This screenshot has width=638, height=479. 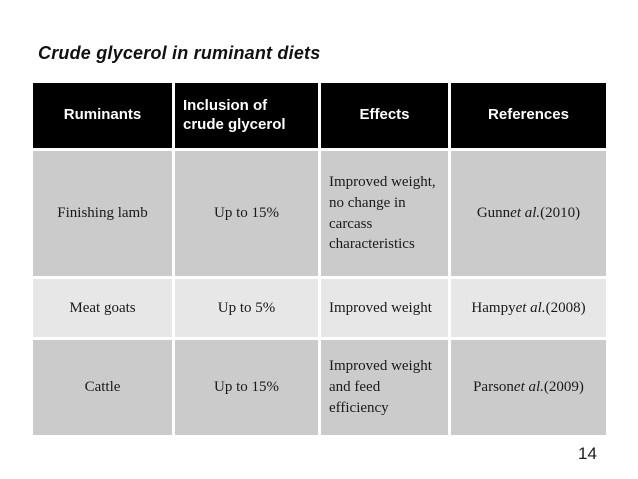 What do you see at coordinates (493, 307) in the screenshot?
I see `reference-author: Hampy` at bounding box center [493, 307].